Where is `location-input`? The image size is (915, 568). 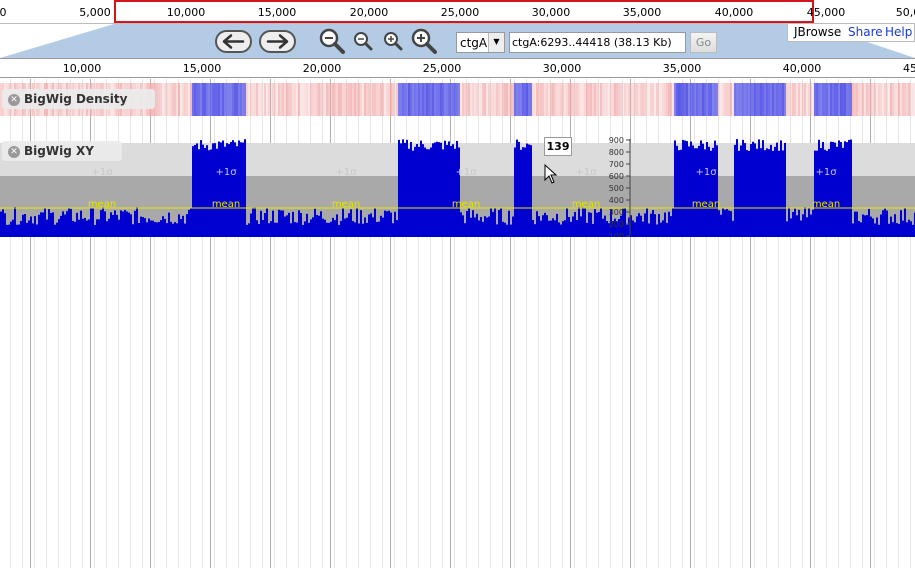 location-input is located at coordinates (597, 42).